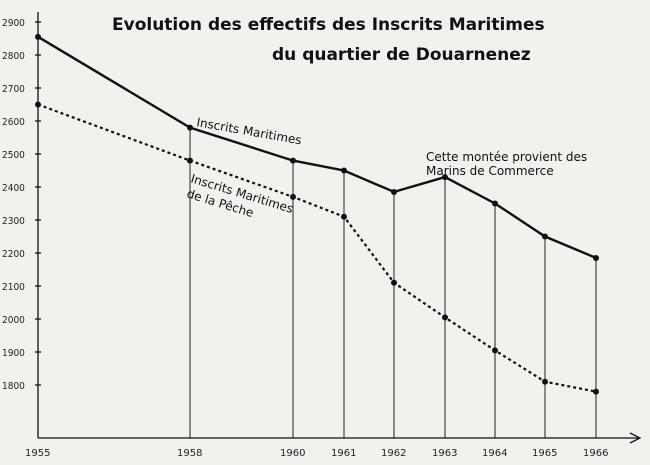  Describe the element at coordinates (495, 350) in the screenshot. I see `point-inscrits-maritimes-peche-1964` at that location.